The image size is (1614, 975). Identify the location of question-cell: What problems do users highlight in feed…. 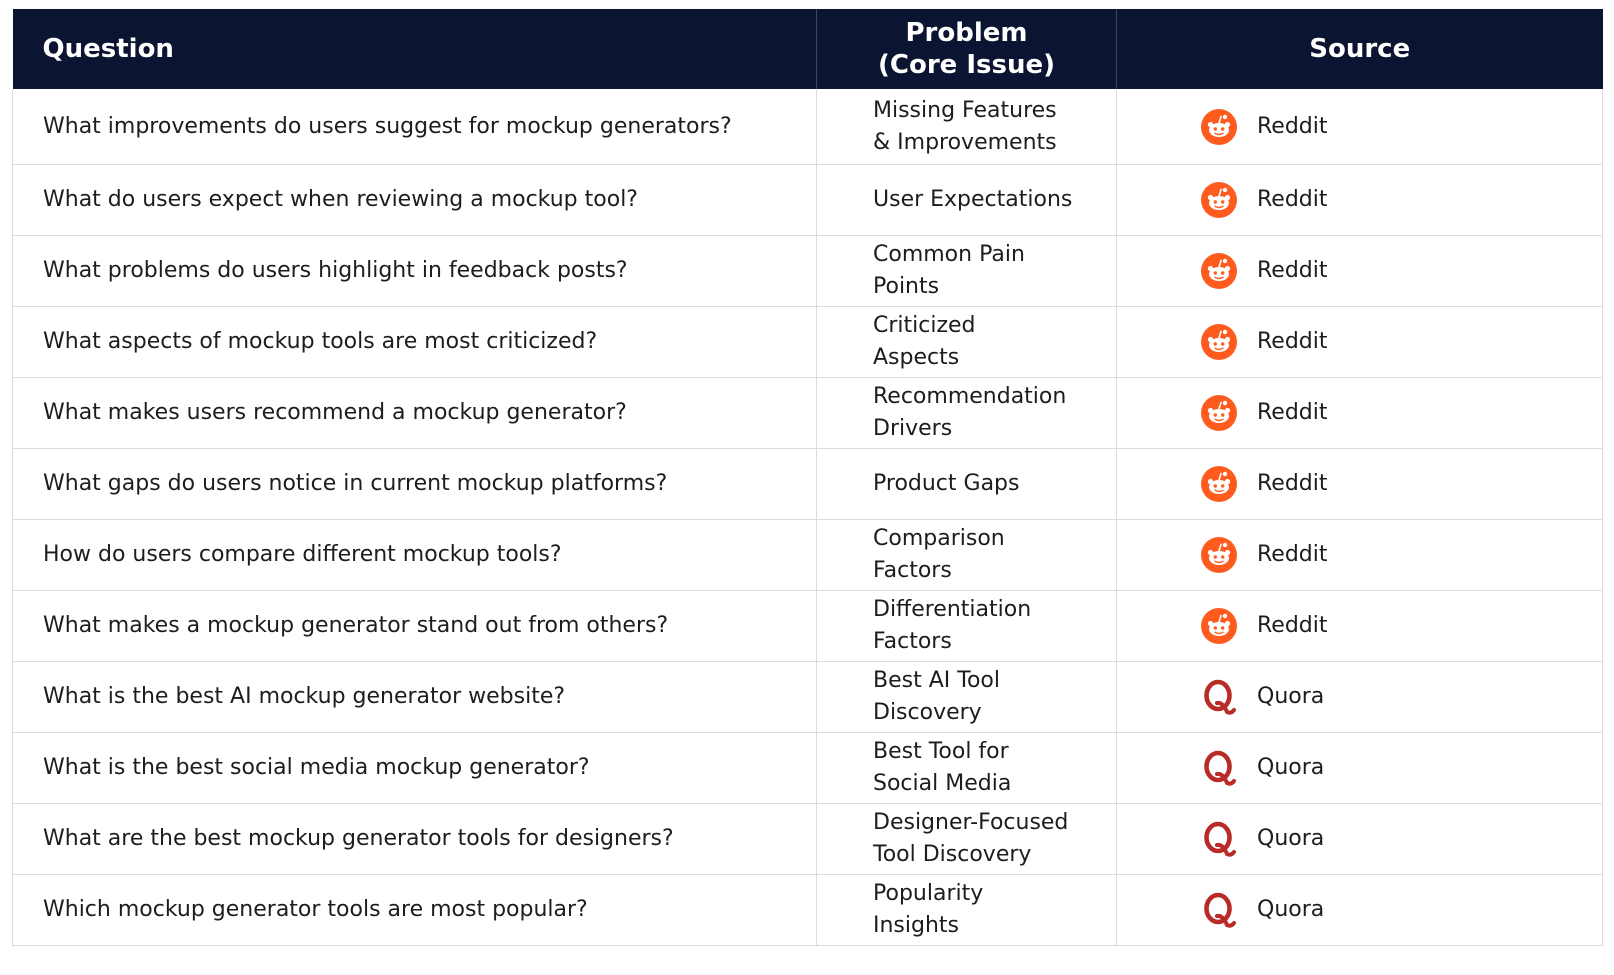
(414, 271).